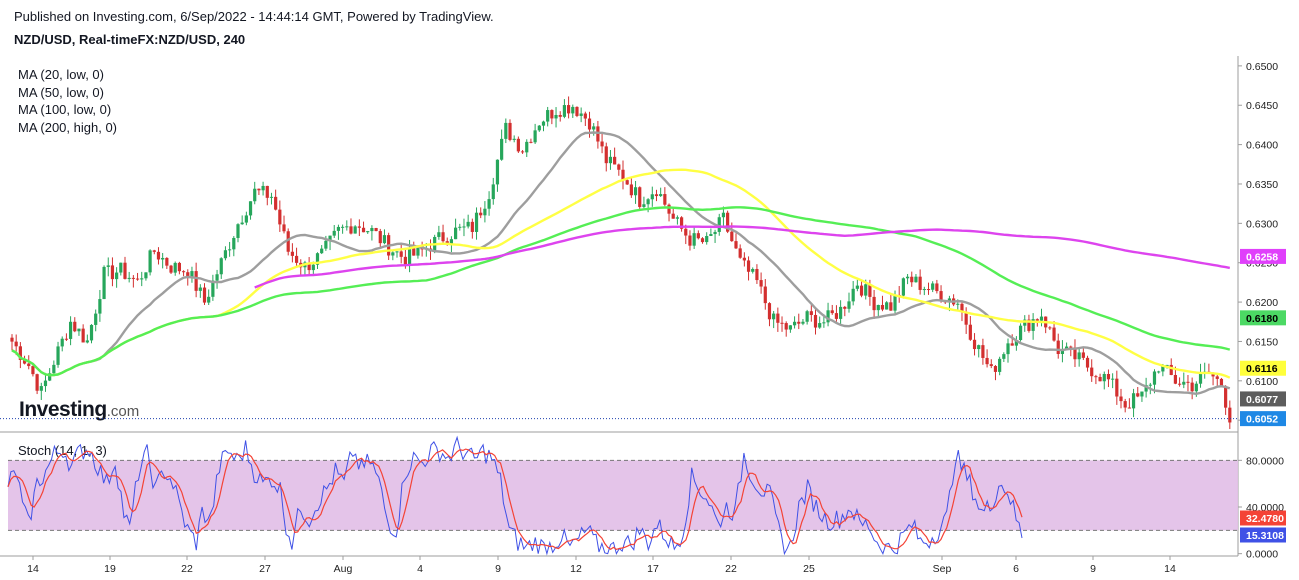 This screenshot has height=580, width=1299. What do you see at coordinates (1263, 535) in the screenshot?
I see `stoch-value-tag` at bounding box center [1263, 535].